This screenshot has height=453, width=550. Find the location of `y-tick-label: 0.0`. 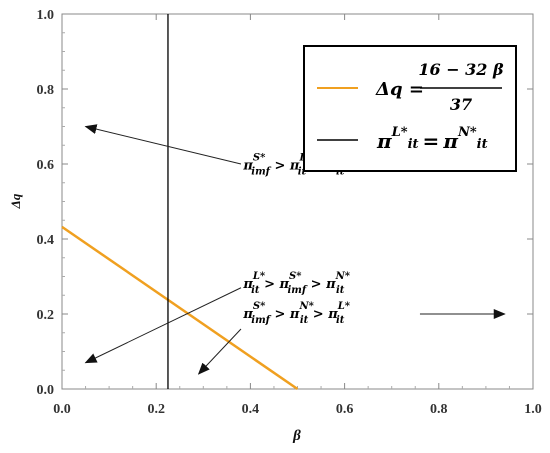

y-tick-label: 0.0 is located at coordinates (46, 390).